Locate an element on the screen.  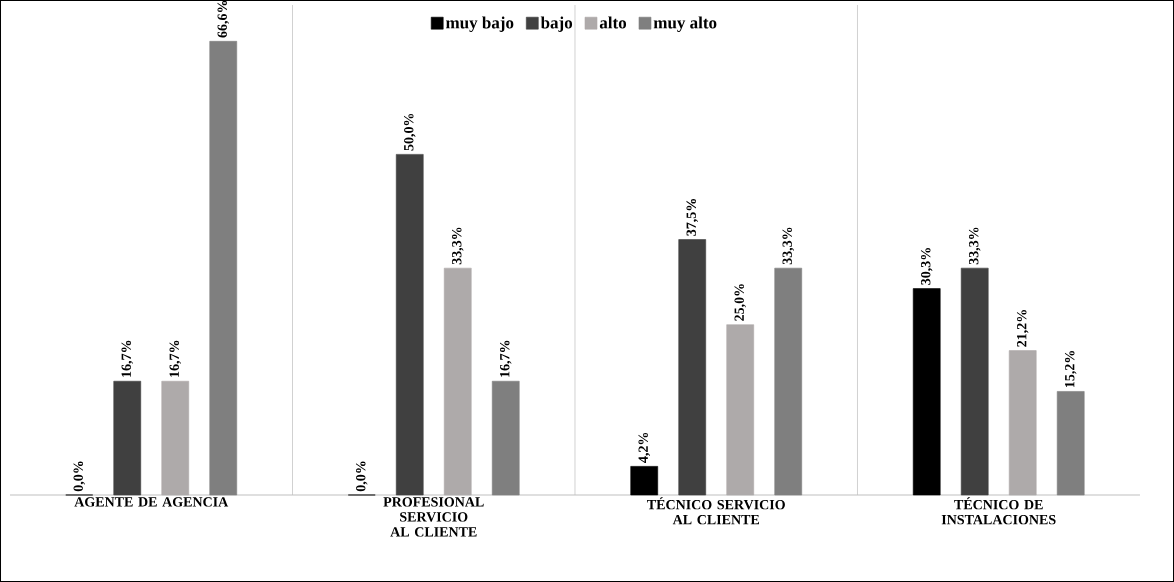
data-label: 37,5% is located at coordinates (692, 217).